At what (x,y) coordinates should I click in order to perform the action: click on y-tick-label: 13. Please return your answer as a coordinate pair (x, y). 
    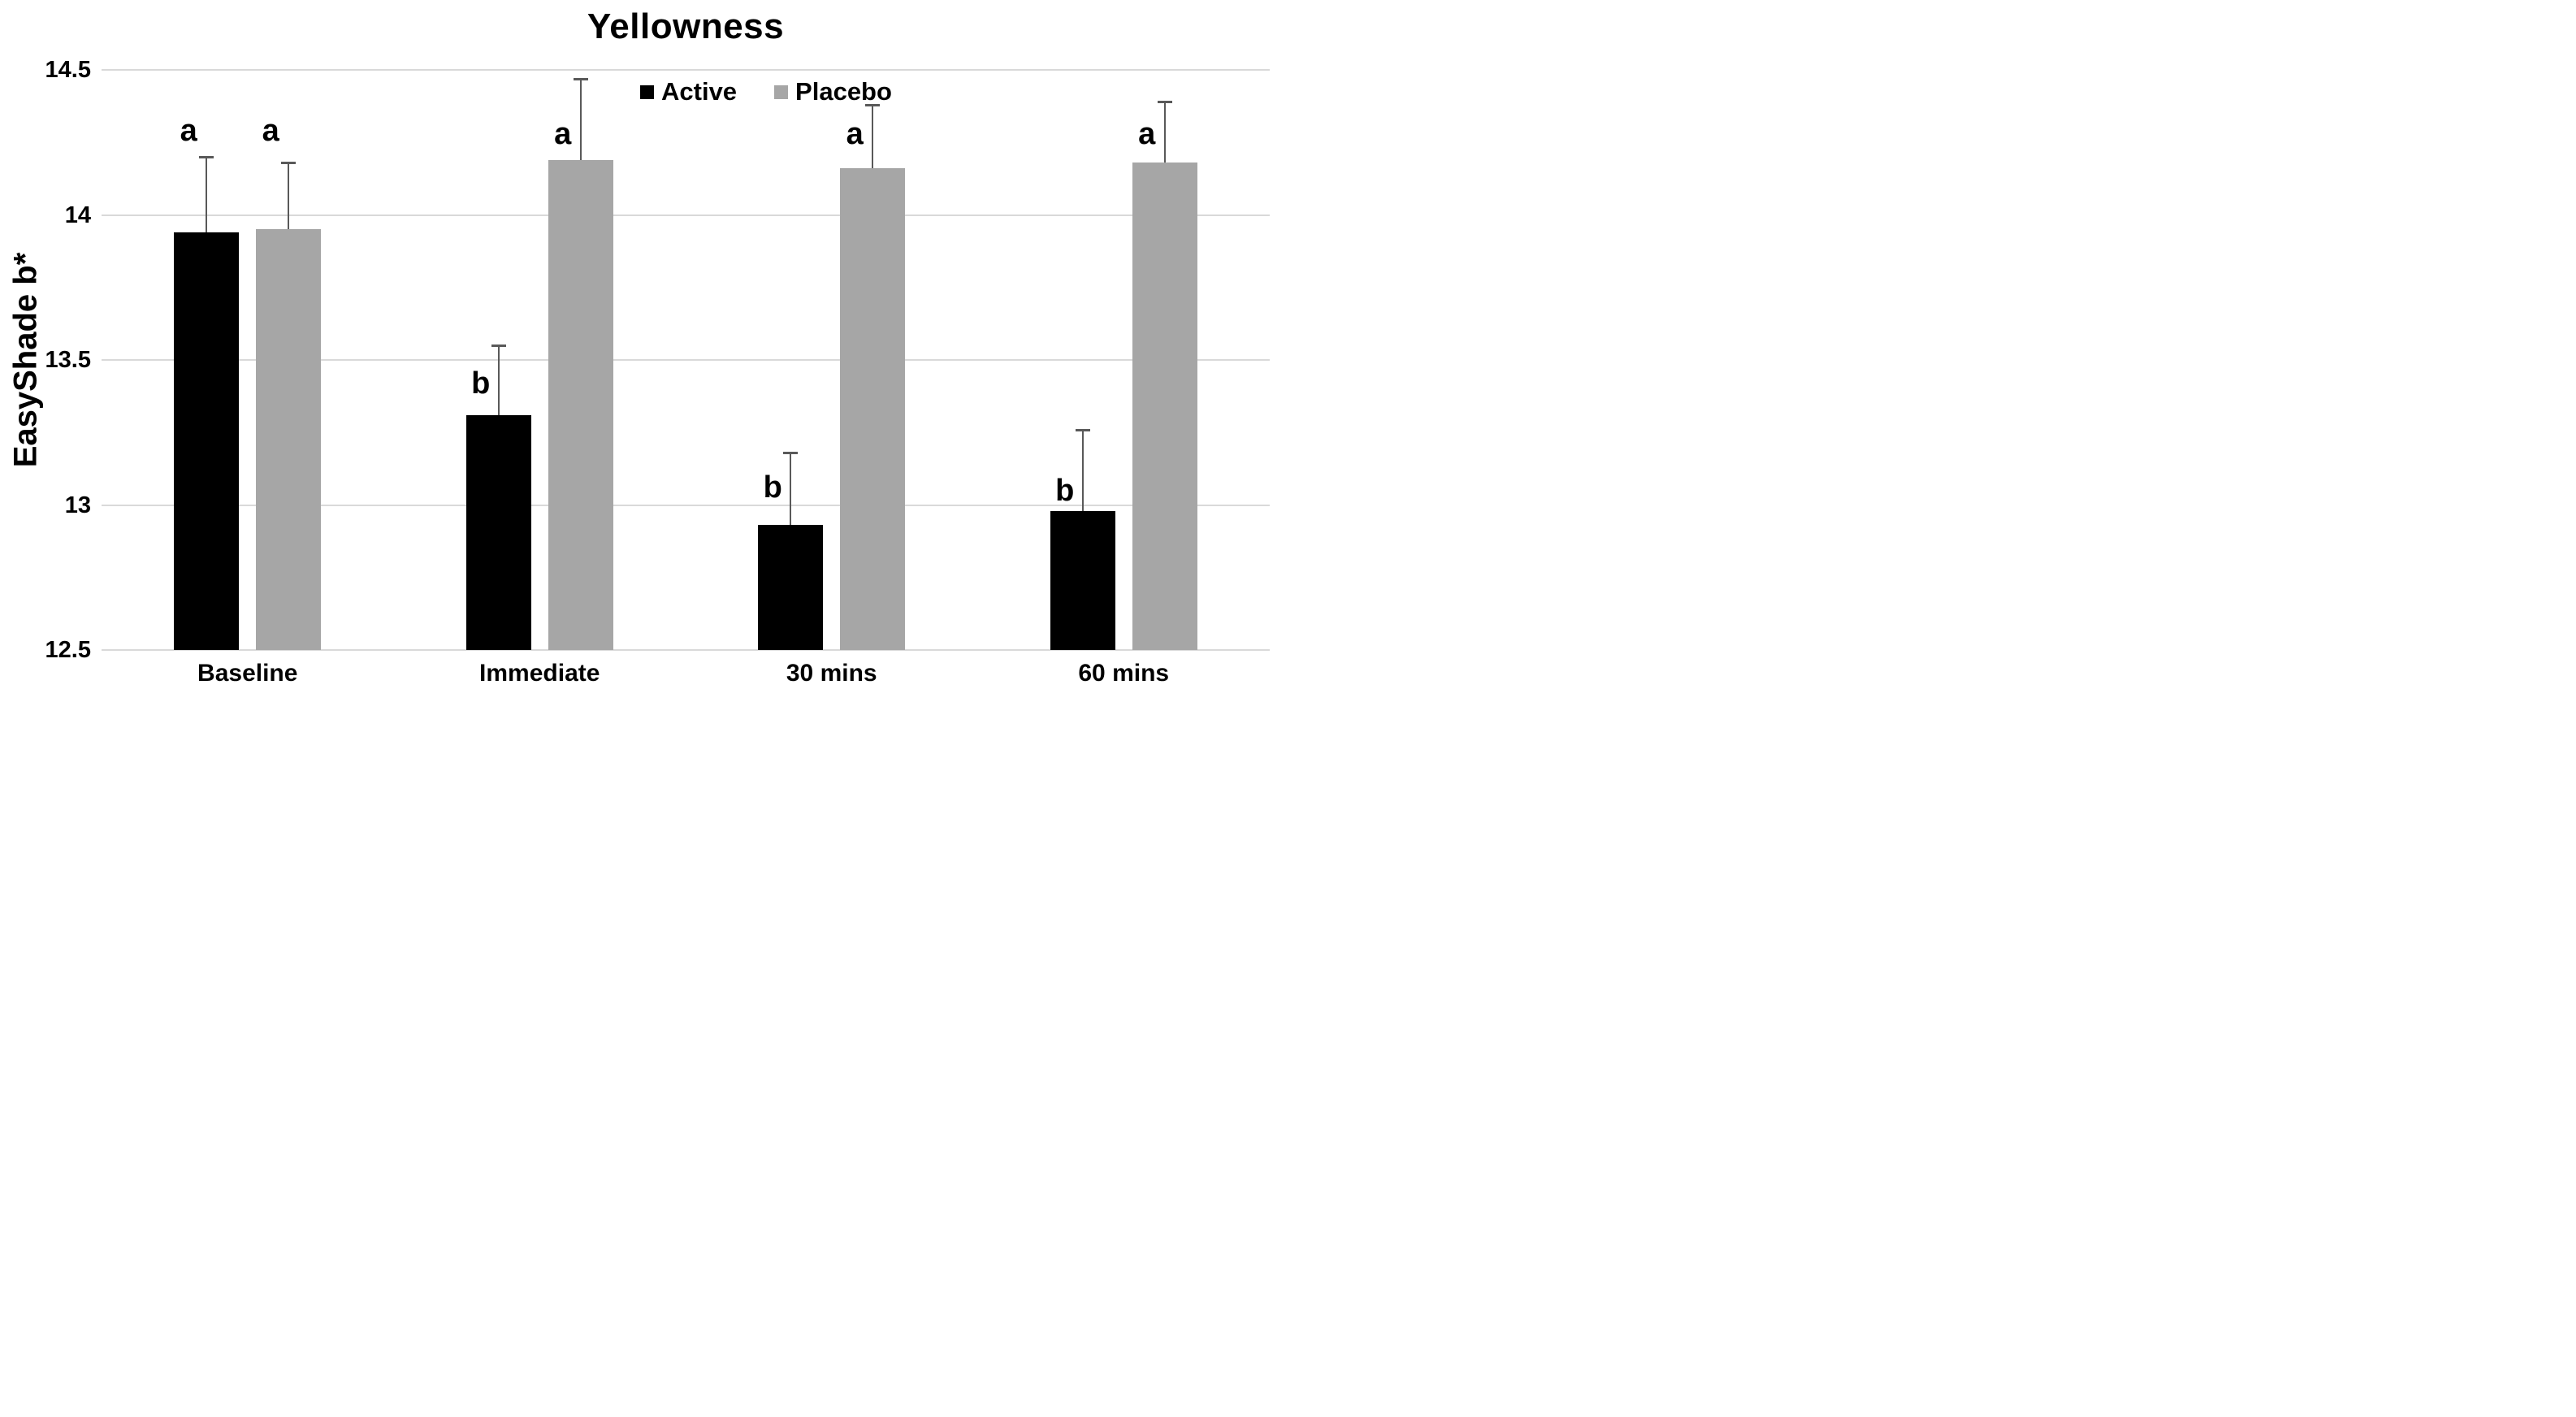
    Looking at the image, I should click on (77, 505).